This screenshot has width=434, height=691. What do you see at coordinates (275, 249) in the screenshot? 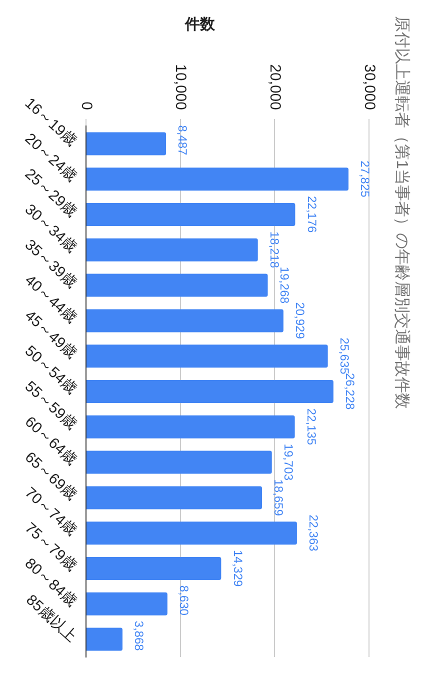
I see `data-label: 18,218` at bounding box center [275, 249].